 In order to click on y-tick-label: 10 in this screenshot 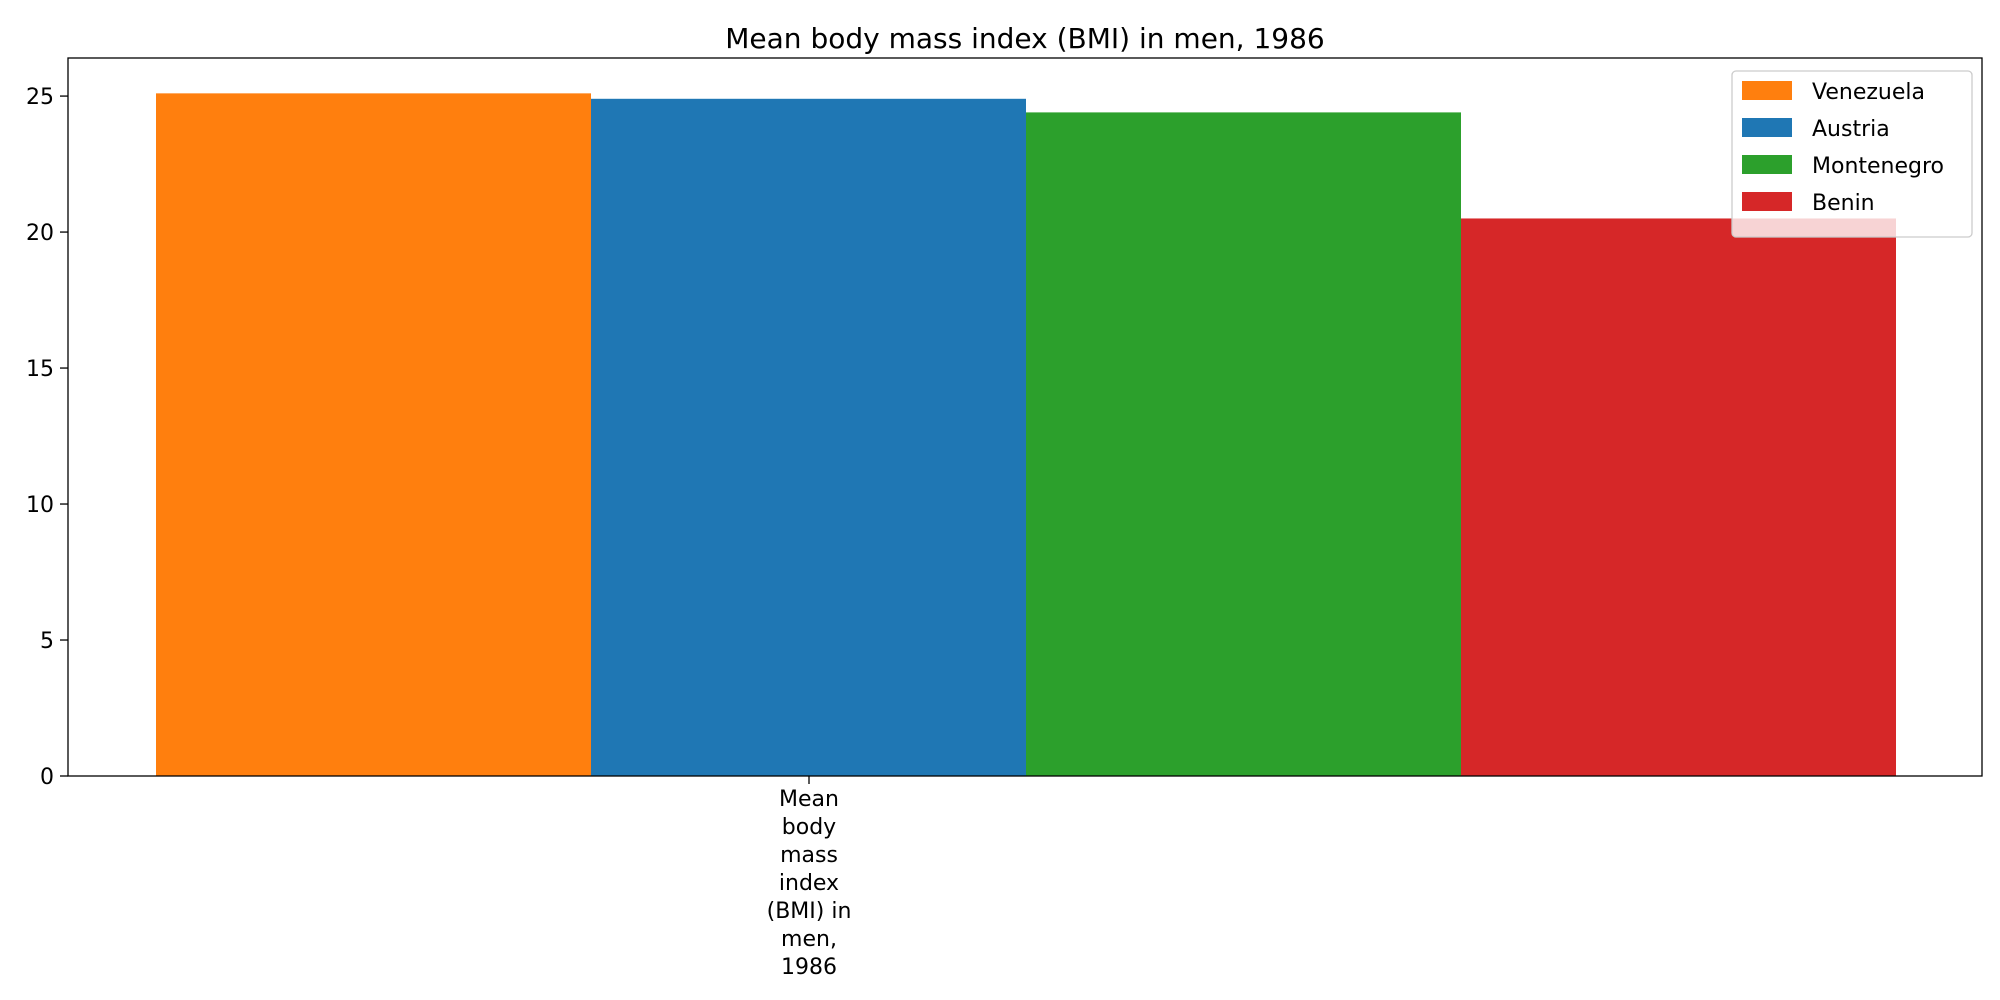, I will do `click(40, 505)`.